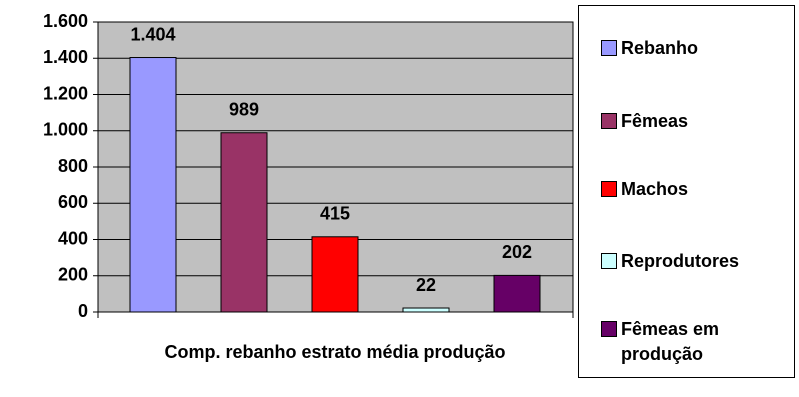  Describe the element at coordinates (65, 93) in the screenshot. I see `y-tick-label: 1.200` at that location.